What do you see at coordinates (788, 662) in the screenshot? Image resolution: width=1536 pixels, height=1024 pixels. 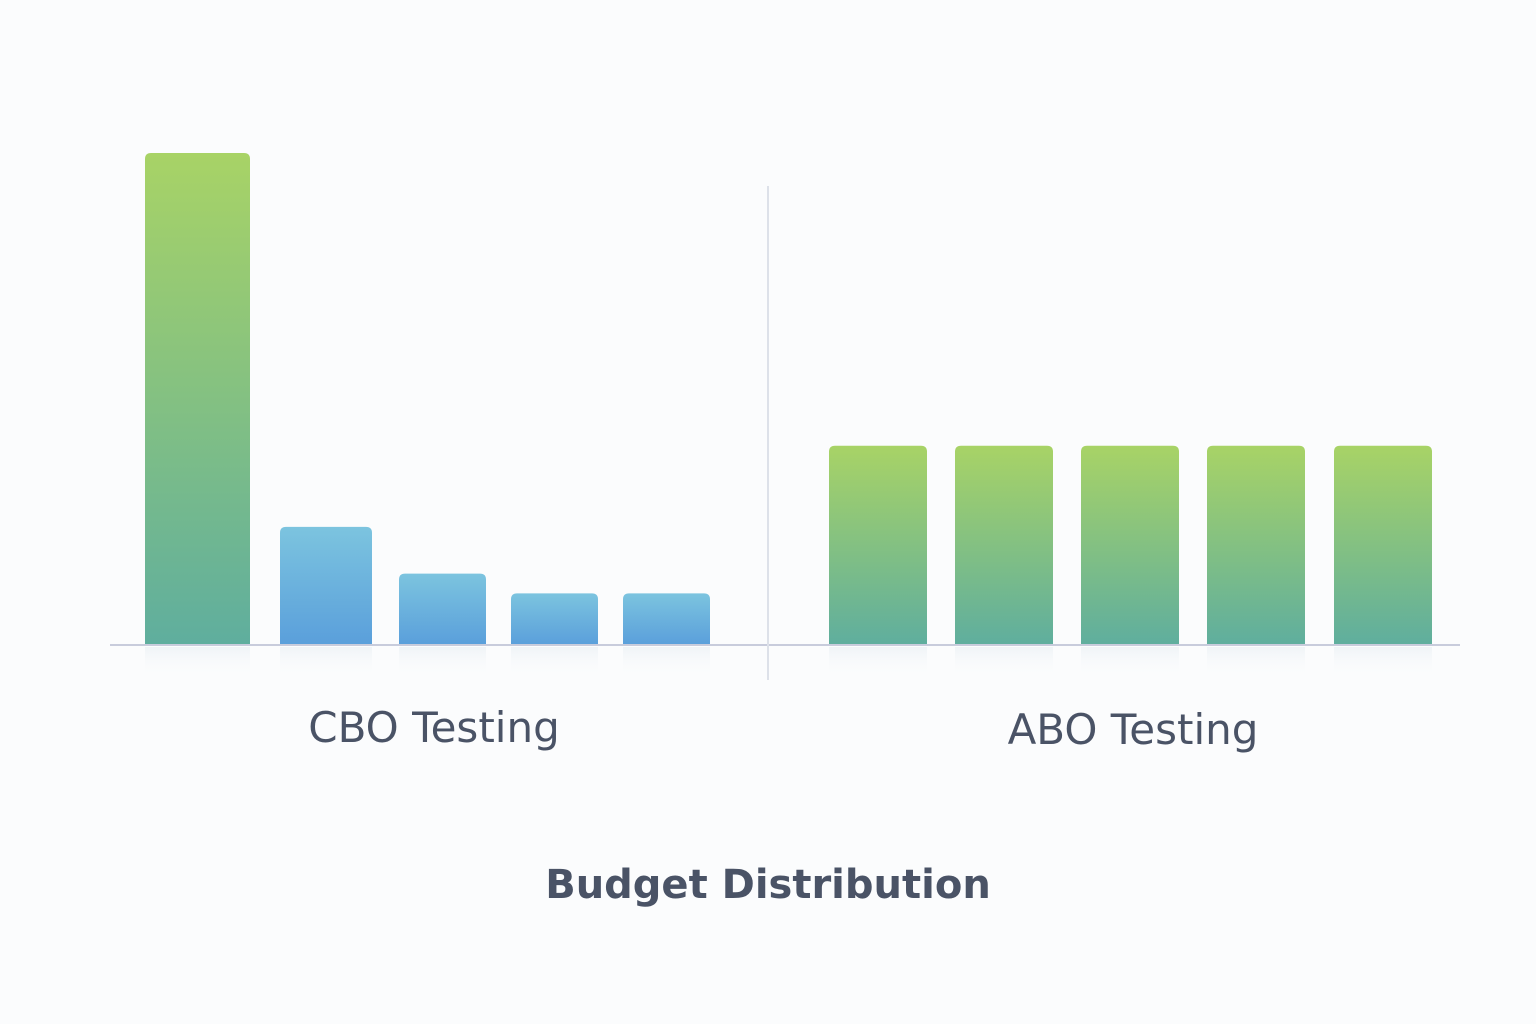 I see `bar-reflections` at bounding box center [788, 662].